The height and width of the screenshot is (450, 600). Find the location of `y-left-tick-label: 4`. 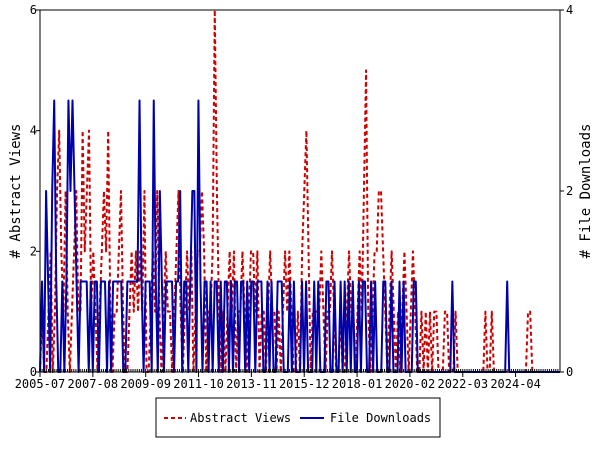

y-left-tick-label: 4 is located at coordinates (33, 131).